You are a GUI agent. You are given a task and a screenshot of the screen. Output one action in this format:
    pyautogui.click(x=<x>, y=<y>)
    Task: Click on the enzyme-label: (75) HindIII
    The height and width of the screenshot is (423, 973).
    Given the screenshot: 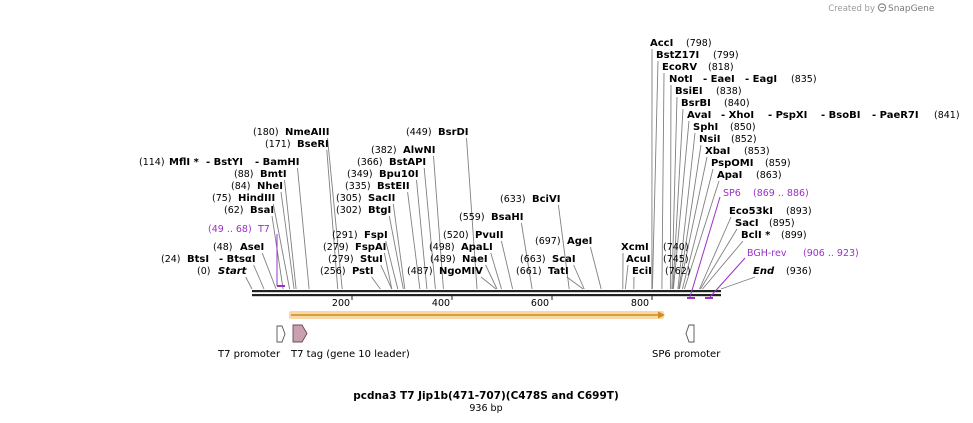 What is the action you would take?
    pyautogui.click(x=243, y=198)
    